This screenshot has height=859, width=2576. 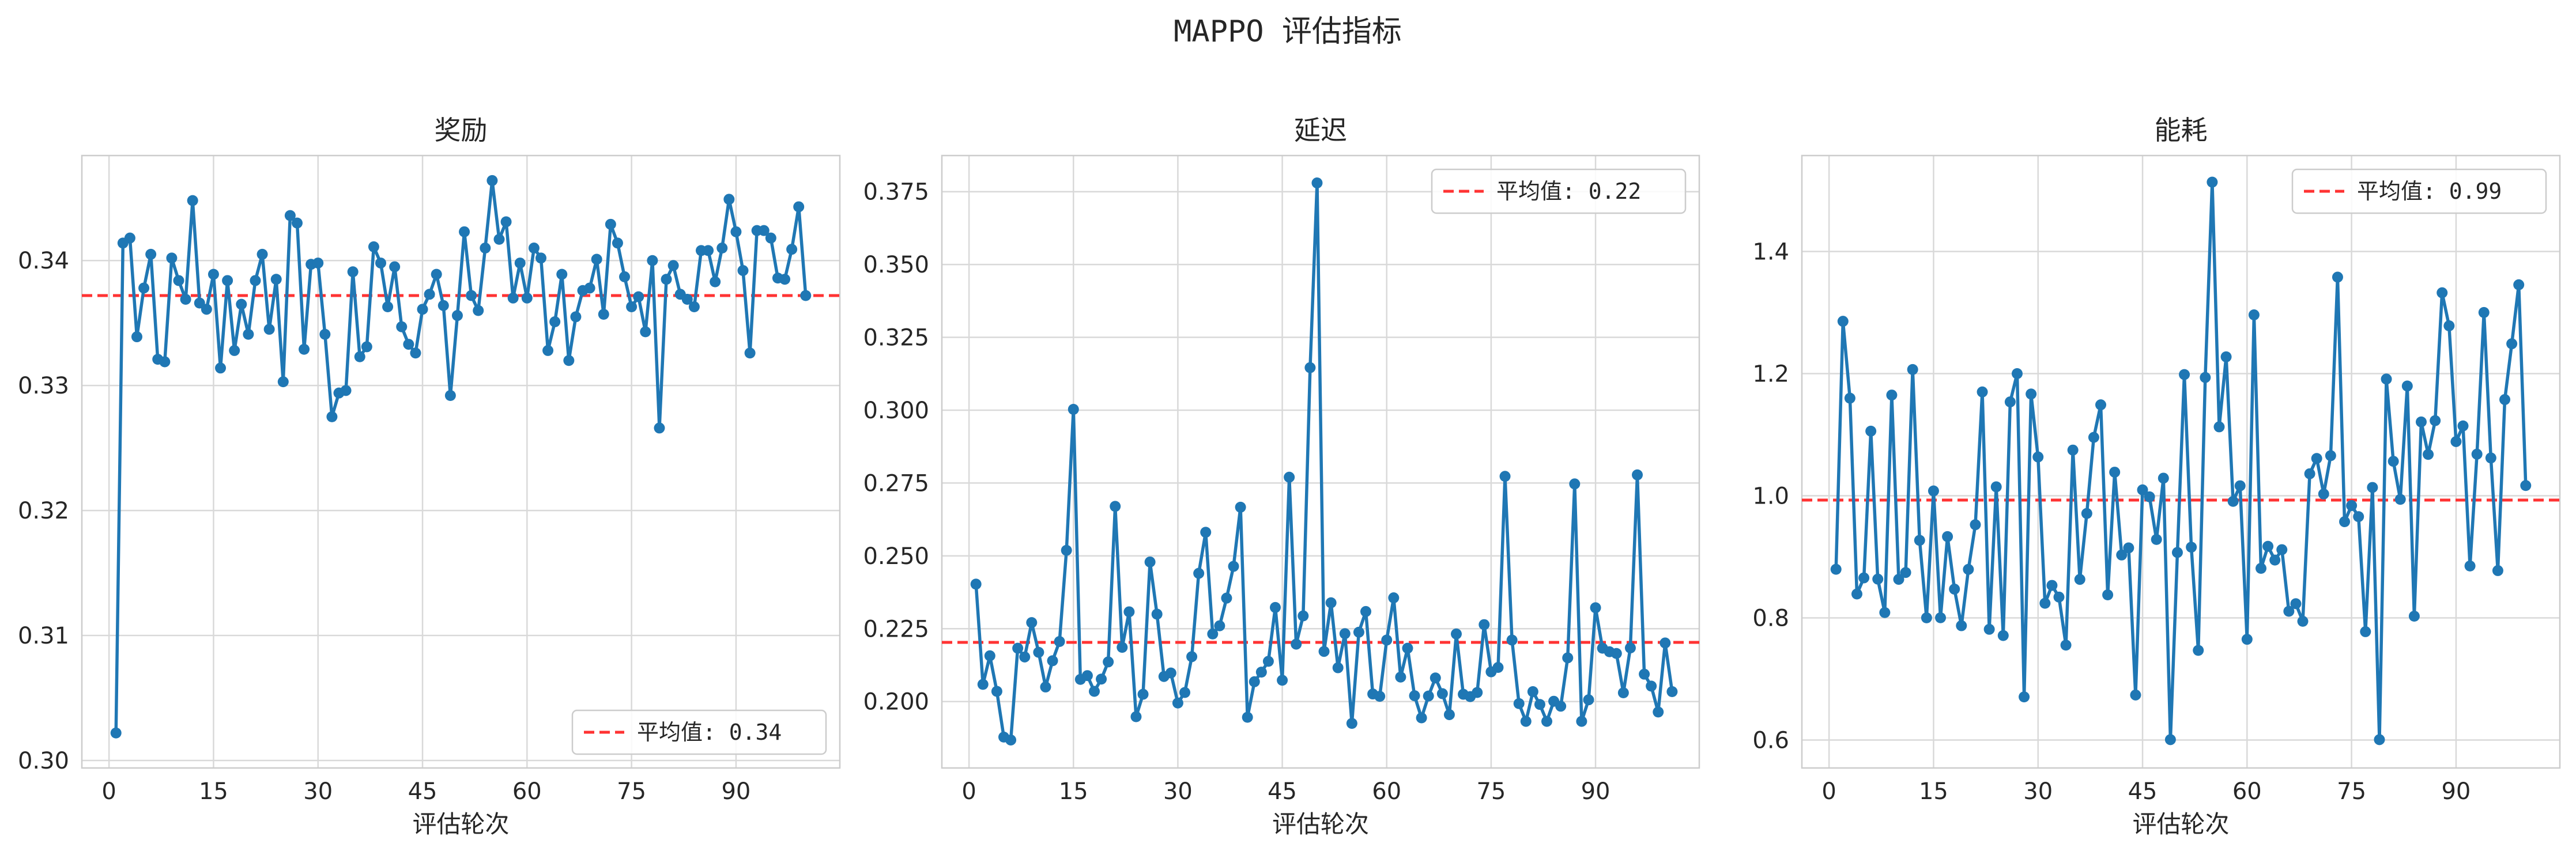 What do you see at coordinates (43, 761) in the screenshot?
I see `y-tick-label: 0.30` at bounding box center [43, 761].